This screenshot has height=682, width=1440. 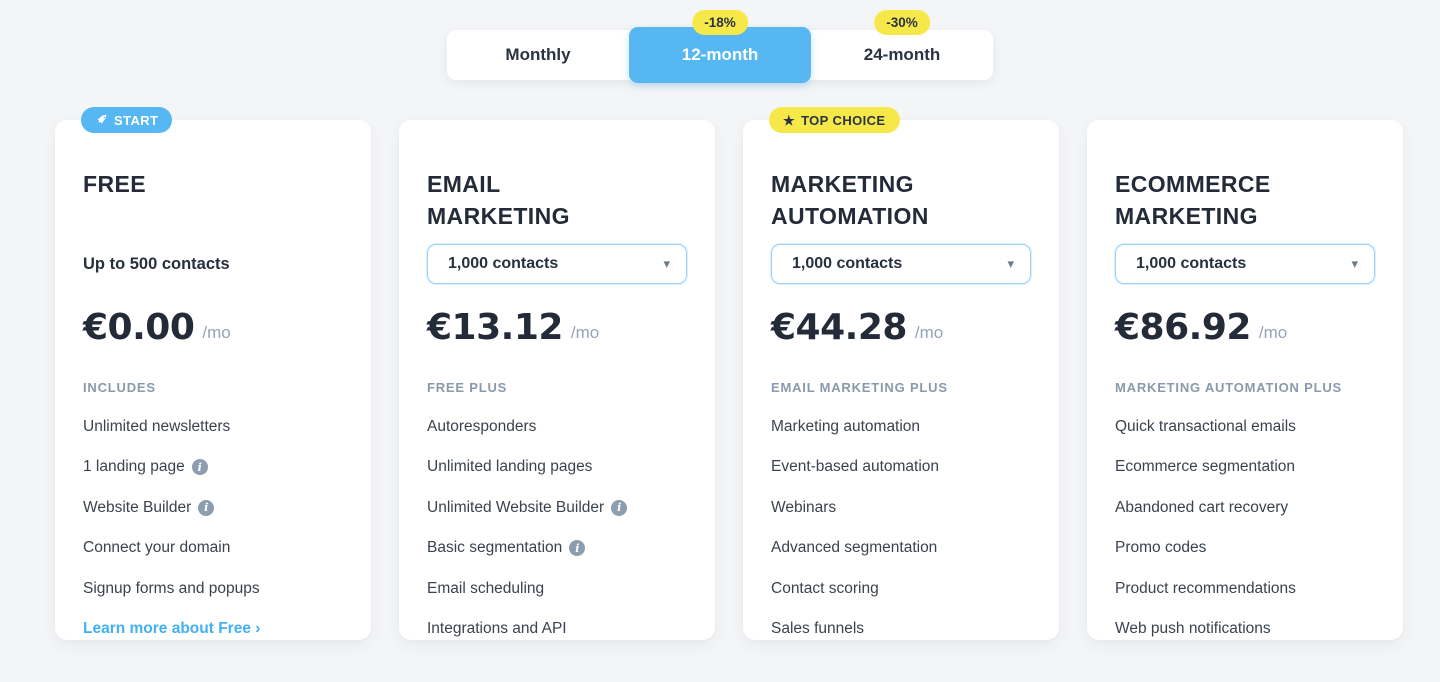 I want to click on feature-link-item: Learn more about Free ›, so click(x=213, y=629).